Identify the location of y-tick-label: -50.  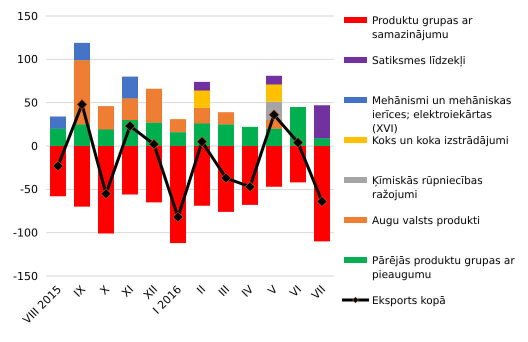
(29, 189).